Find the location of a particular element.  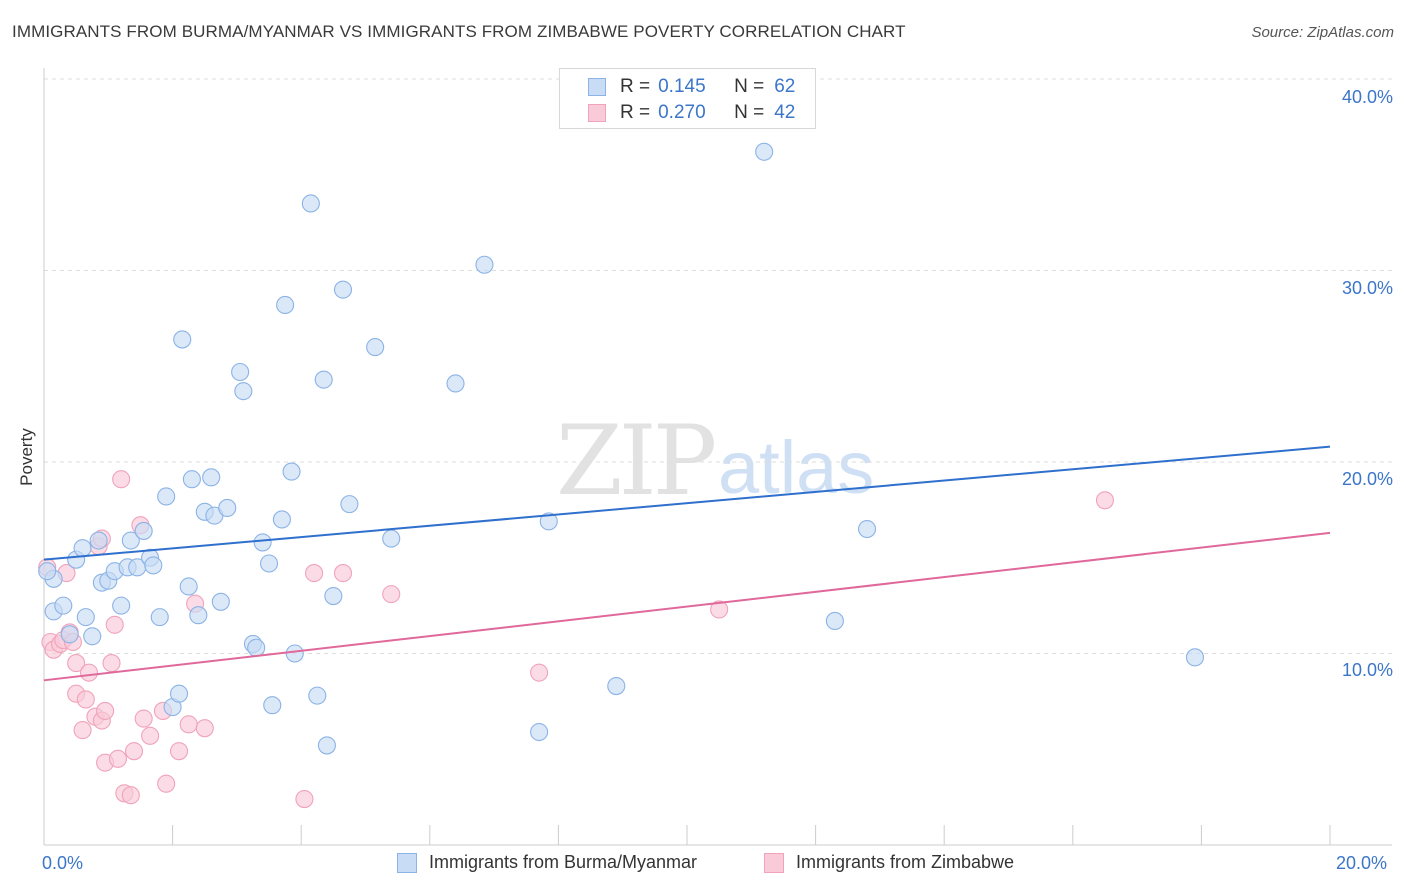

series-legend-label-burma: Immigrants from Burma/Myanmar is located at coordinates (563, 862).